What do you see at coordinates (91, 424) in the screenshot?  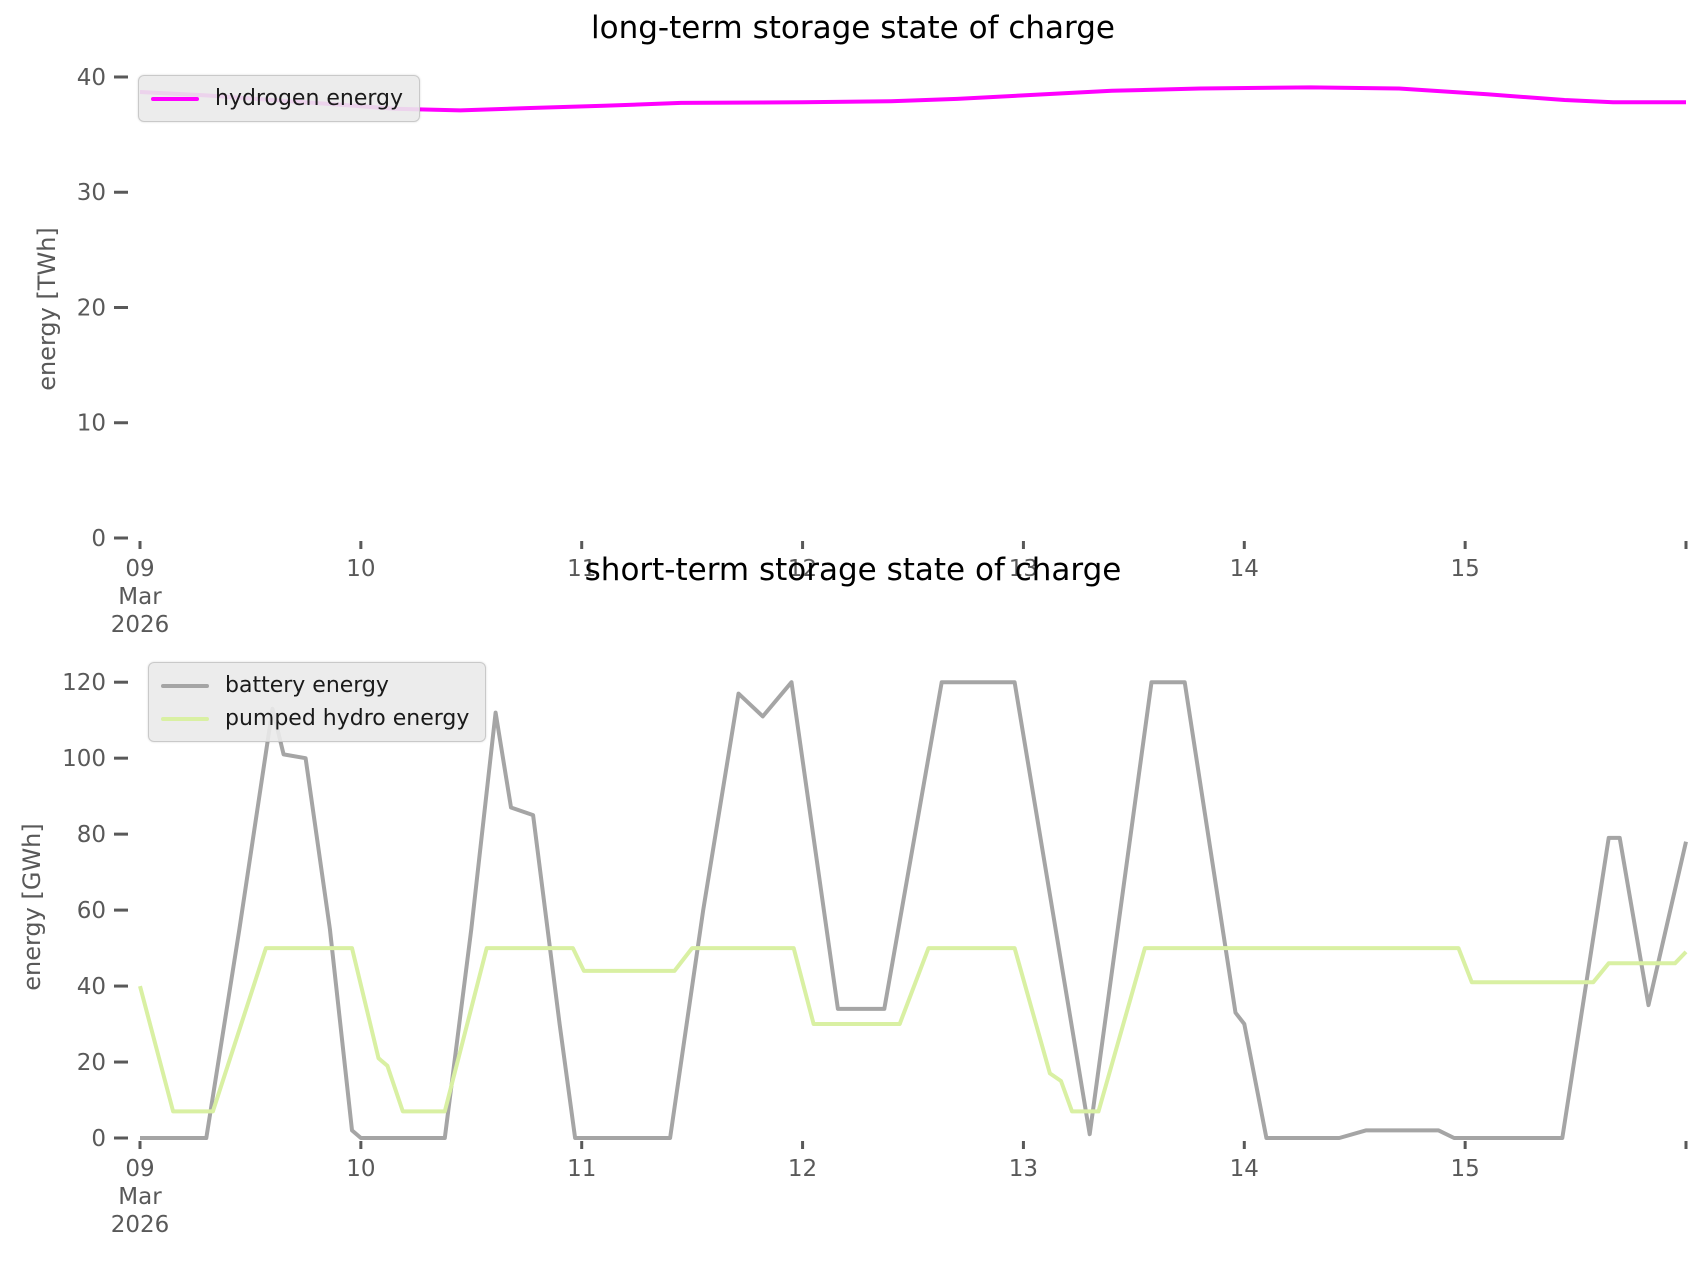 I see `y-tick-label: 10` at bounding box center [91, 424].